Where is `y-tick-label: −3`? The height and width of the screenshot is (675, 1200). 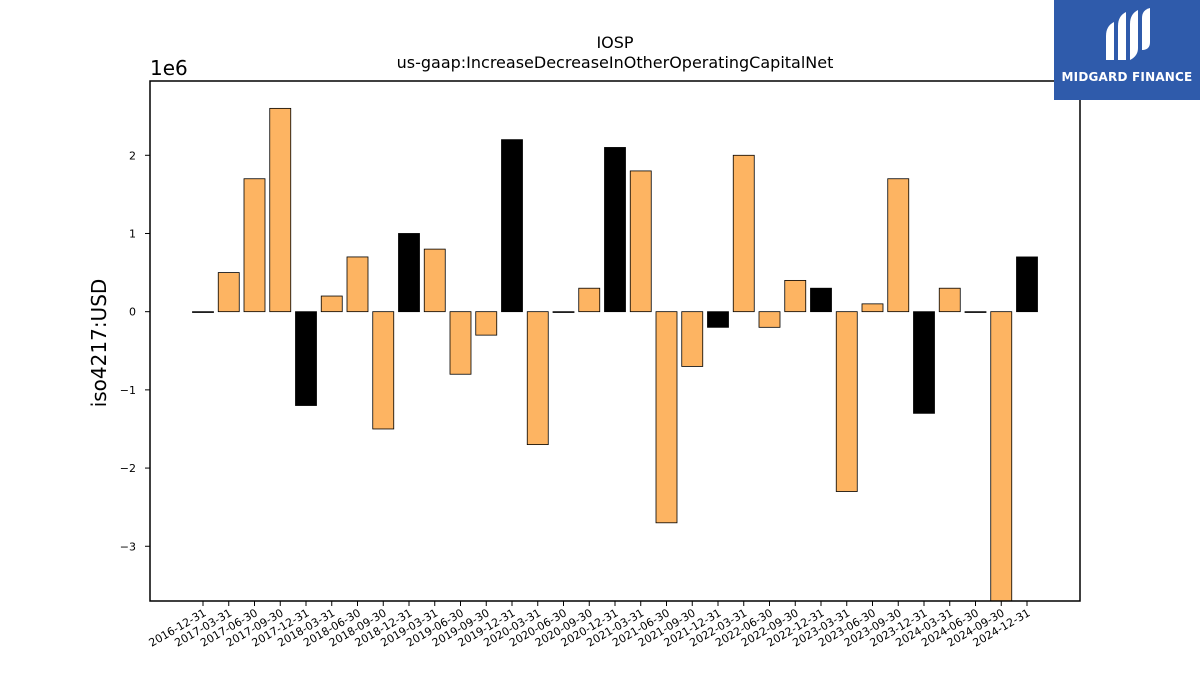 y-tick-label: −3 is located at coordinates (128, 546).